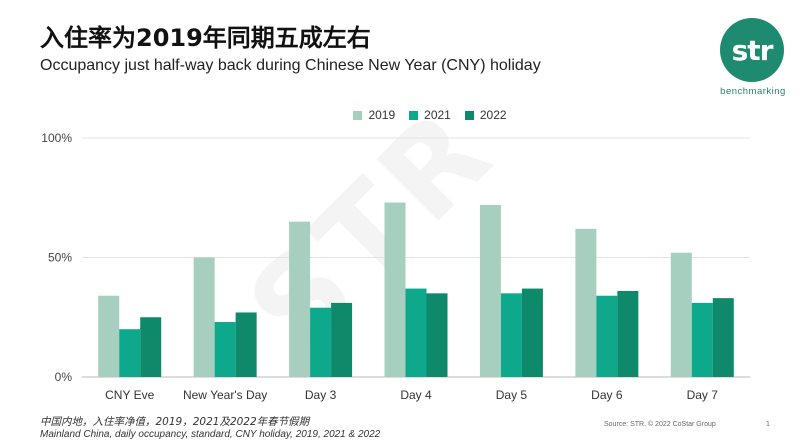 This screenshot has width=800, height=448. I want to click on source-credit: Source: STR. © 2022 CoStar Group, so click(660, 424).